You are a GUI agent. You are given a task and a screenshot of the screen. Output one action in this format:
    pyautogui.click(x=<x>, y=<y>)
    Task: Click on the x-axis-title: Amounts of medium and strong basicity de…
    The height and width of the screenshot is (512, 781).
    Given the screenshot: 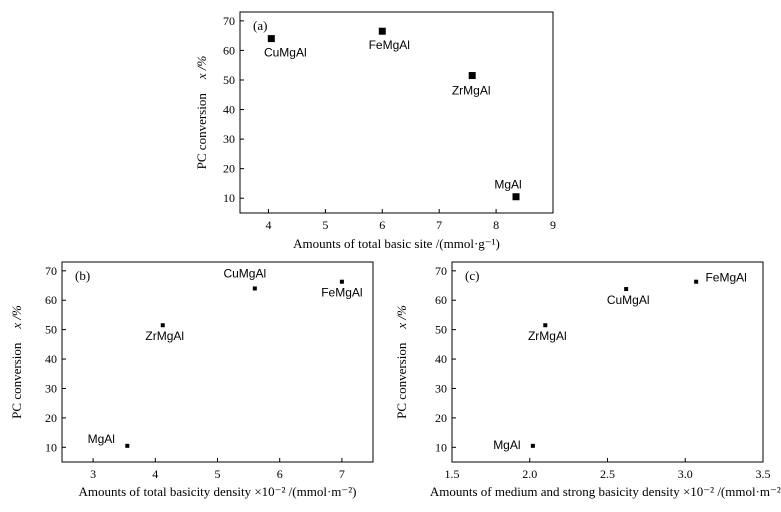 What is the action you would take?
    pyautogui.click(x=605, y=491)
    